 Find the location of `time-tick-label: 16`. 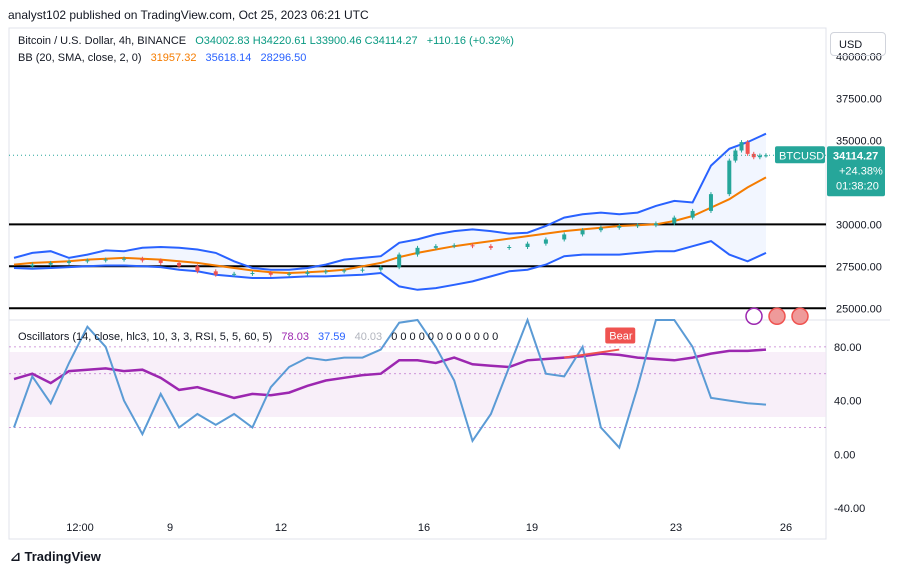

time-tick-label: 16 is located at coordinates (424, 528).